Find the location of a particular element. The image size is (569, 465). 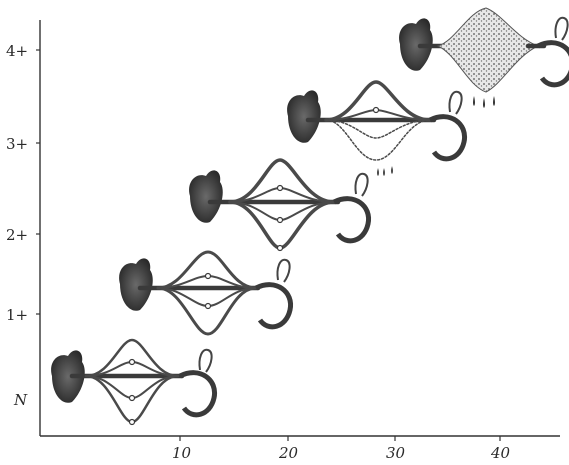

grade-2plus-illustration is located at coordinates (280, 205).